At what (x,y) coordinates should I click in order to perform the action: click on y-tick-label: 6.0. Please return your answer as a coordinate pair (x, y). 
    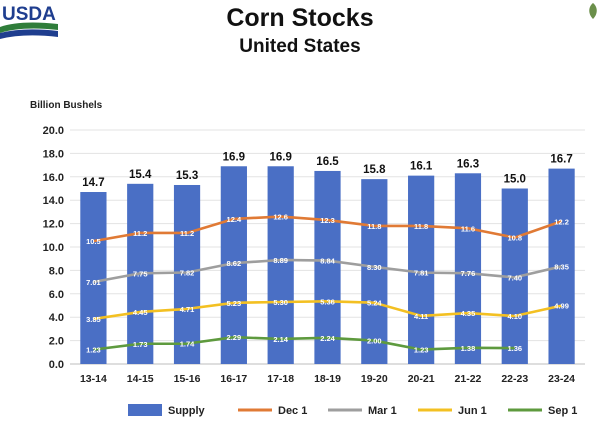
    Looking at the image, I should click on (56, 295).